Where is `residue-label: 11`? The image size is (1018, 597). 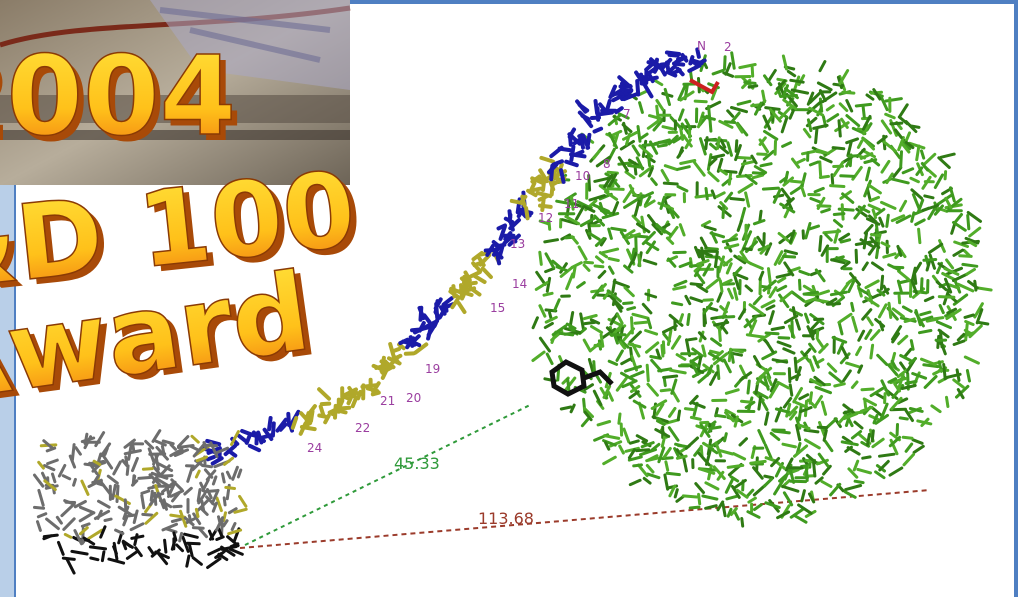 residue-label: 11 is located at coordinates (571, 204).